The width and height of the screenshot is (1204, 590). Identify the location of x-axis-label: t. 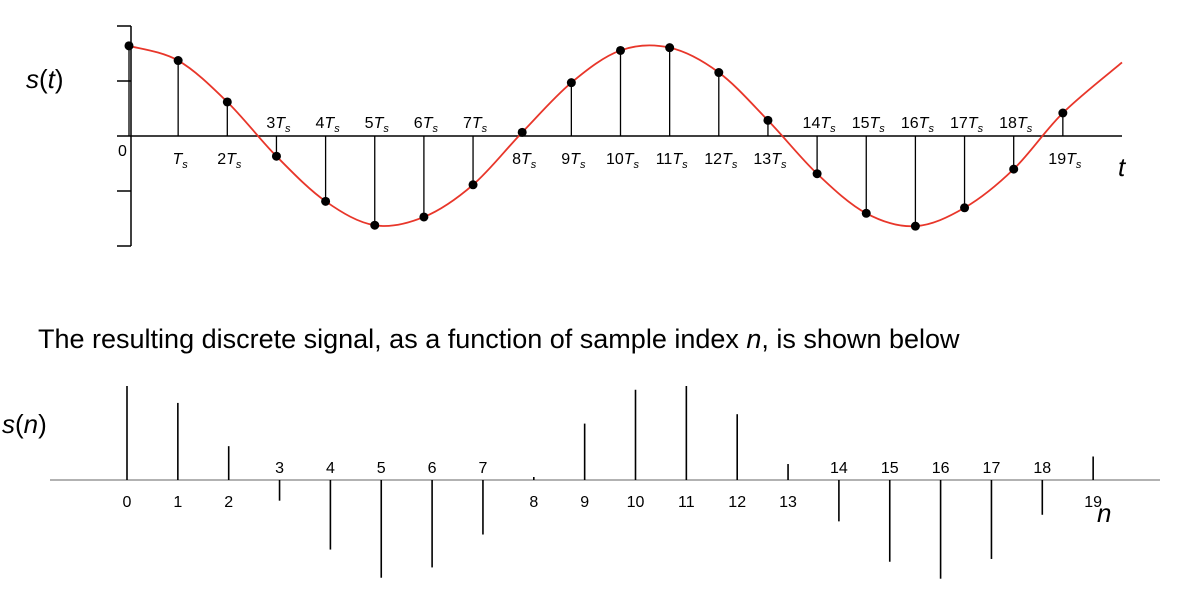
(1122, 167).